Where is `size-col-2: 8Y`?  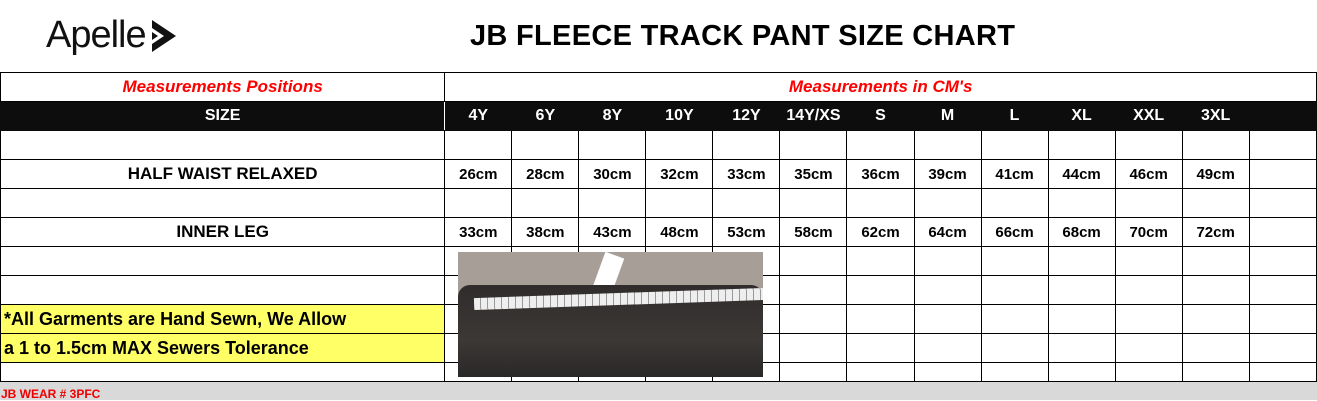 size-col-2: 8Y is located at coordinates (612, 116).